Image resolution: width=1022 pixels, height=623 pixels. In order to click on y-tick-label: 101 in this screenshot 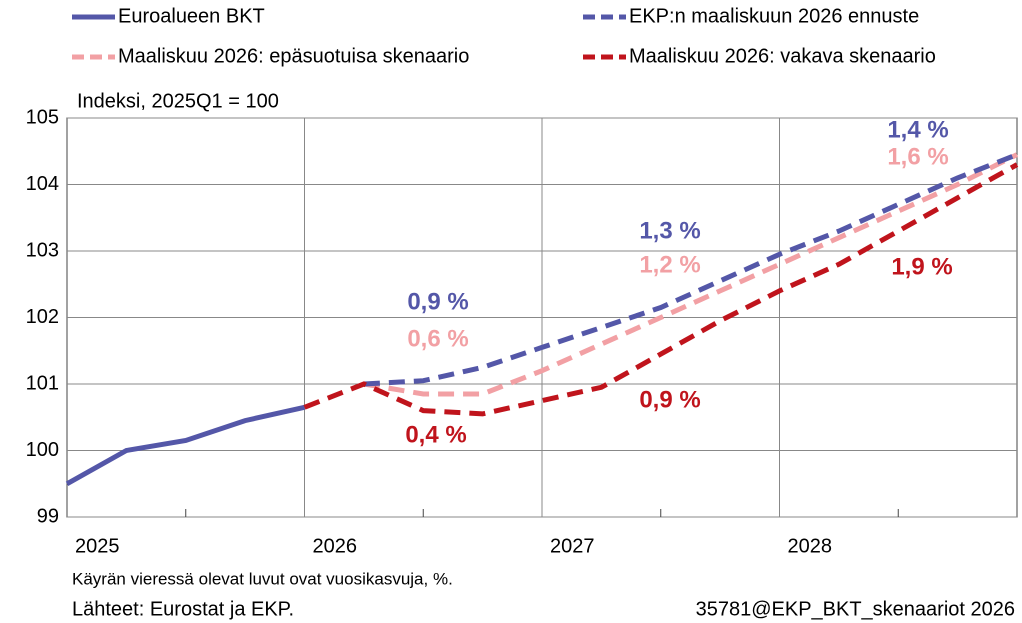, I will do `click(42, 383)`.